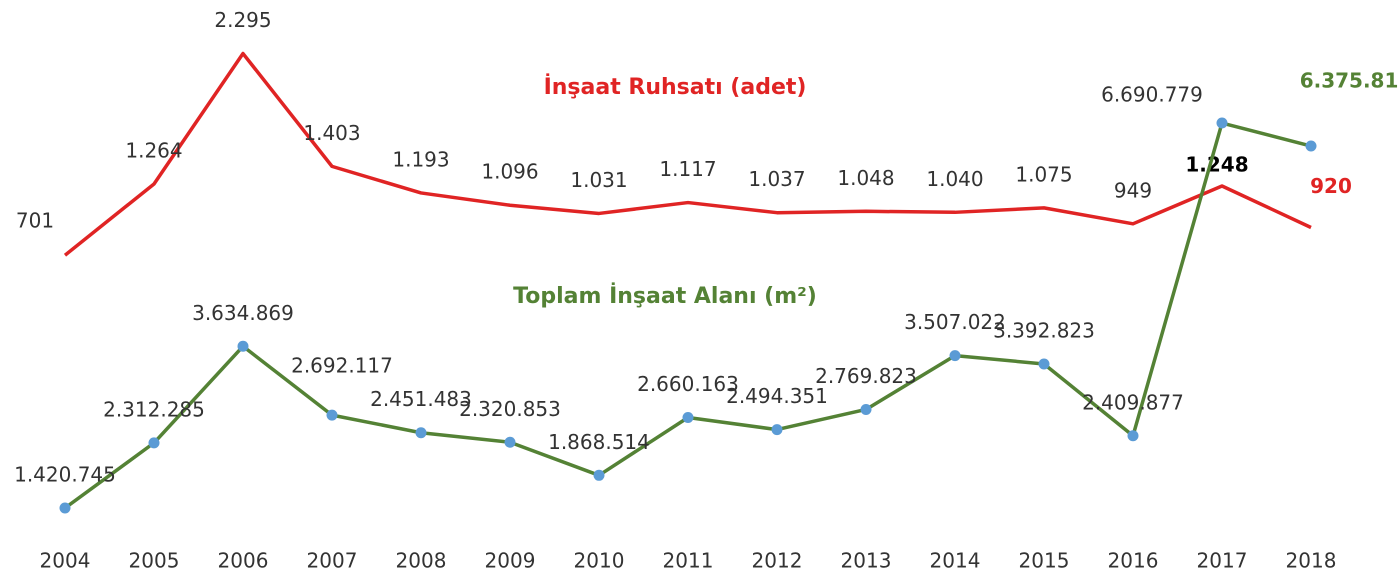 The width and height of the screenshot is (1399, 576). What do you see at coordinates (598, 180) in the screenshot?
I see `data-label: 1.031` at bounding box center [598, 180].